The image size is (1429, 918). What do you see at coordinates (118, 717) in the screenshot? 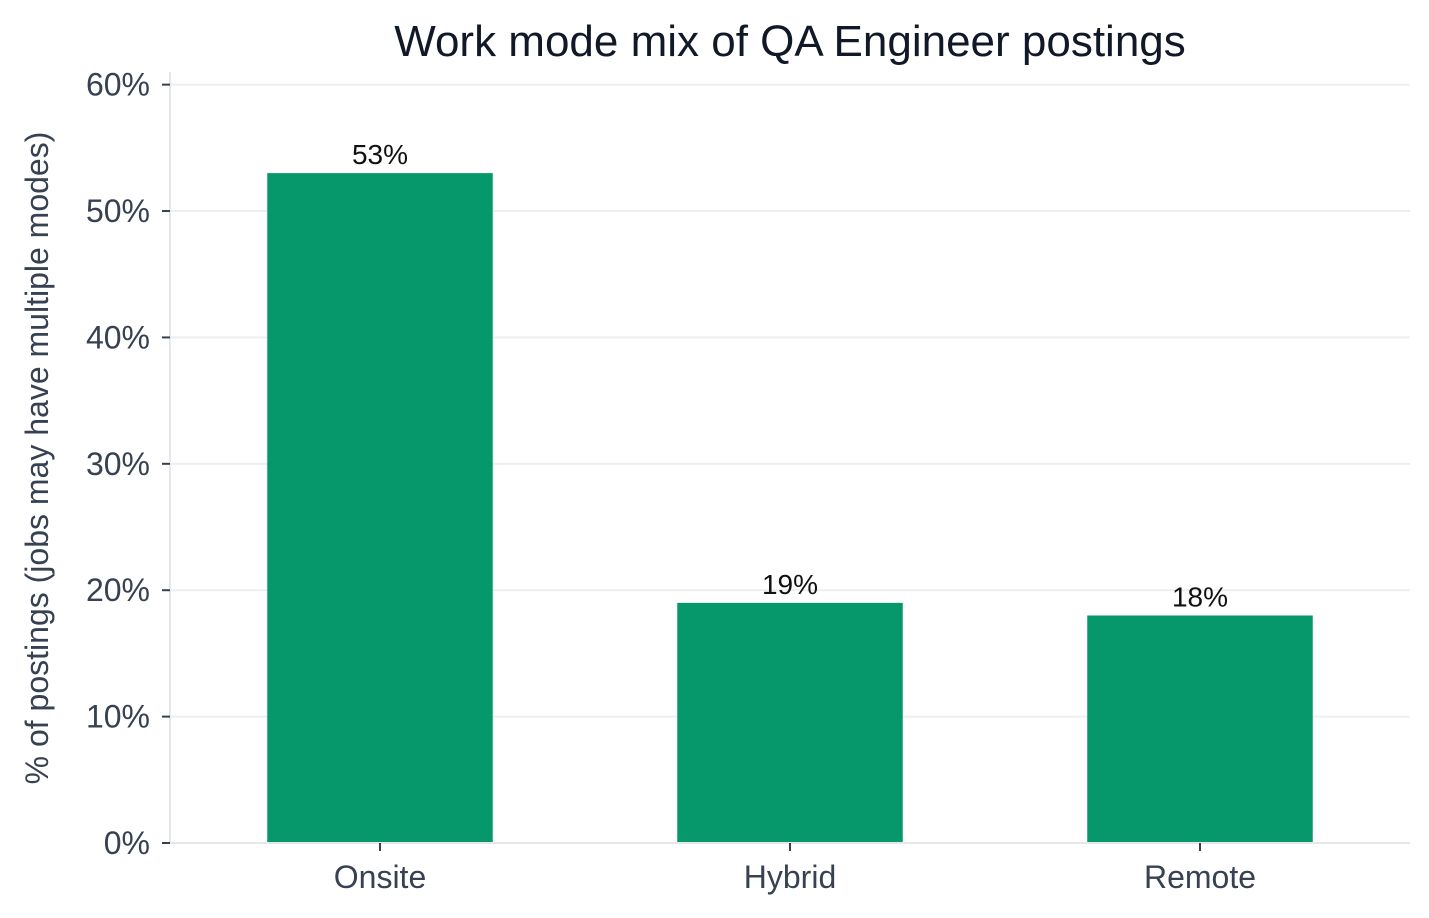
I see `y-tick-label: 10%` at bounding box center [118, 717].